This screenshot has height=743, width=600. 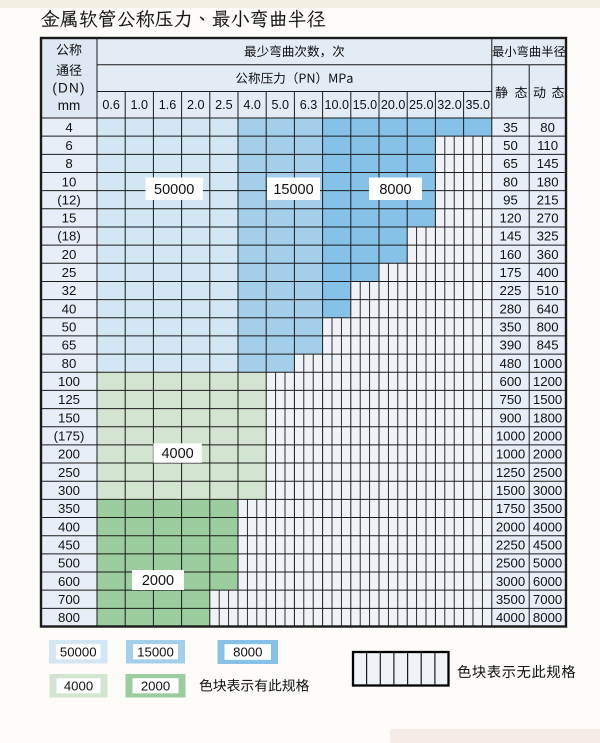 I want to click on svg-text: 175, so click(x=510, y=272).